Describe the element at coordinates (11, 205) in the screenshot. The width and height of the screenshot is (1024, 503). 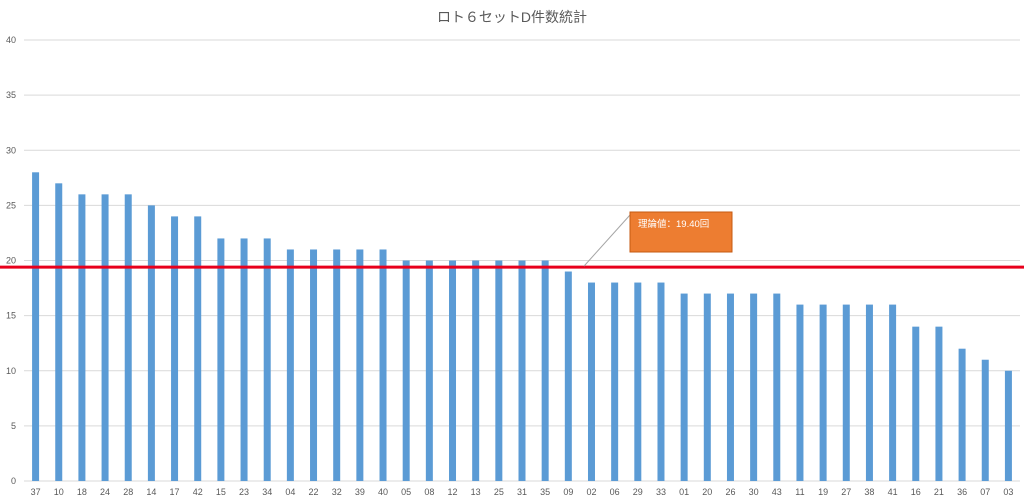
I see `y-tick-label: 25` at that location.